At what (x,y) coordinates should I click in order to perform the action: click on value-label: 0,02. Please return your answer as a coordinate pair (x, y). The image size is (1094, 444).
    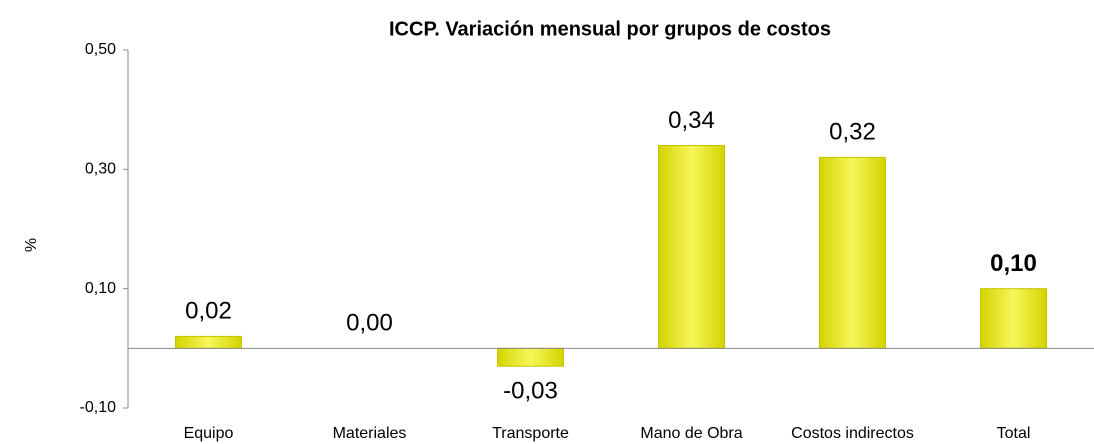
    Looking at the image, I should click on (208, 311).